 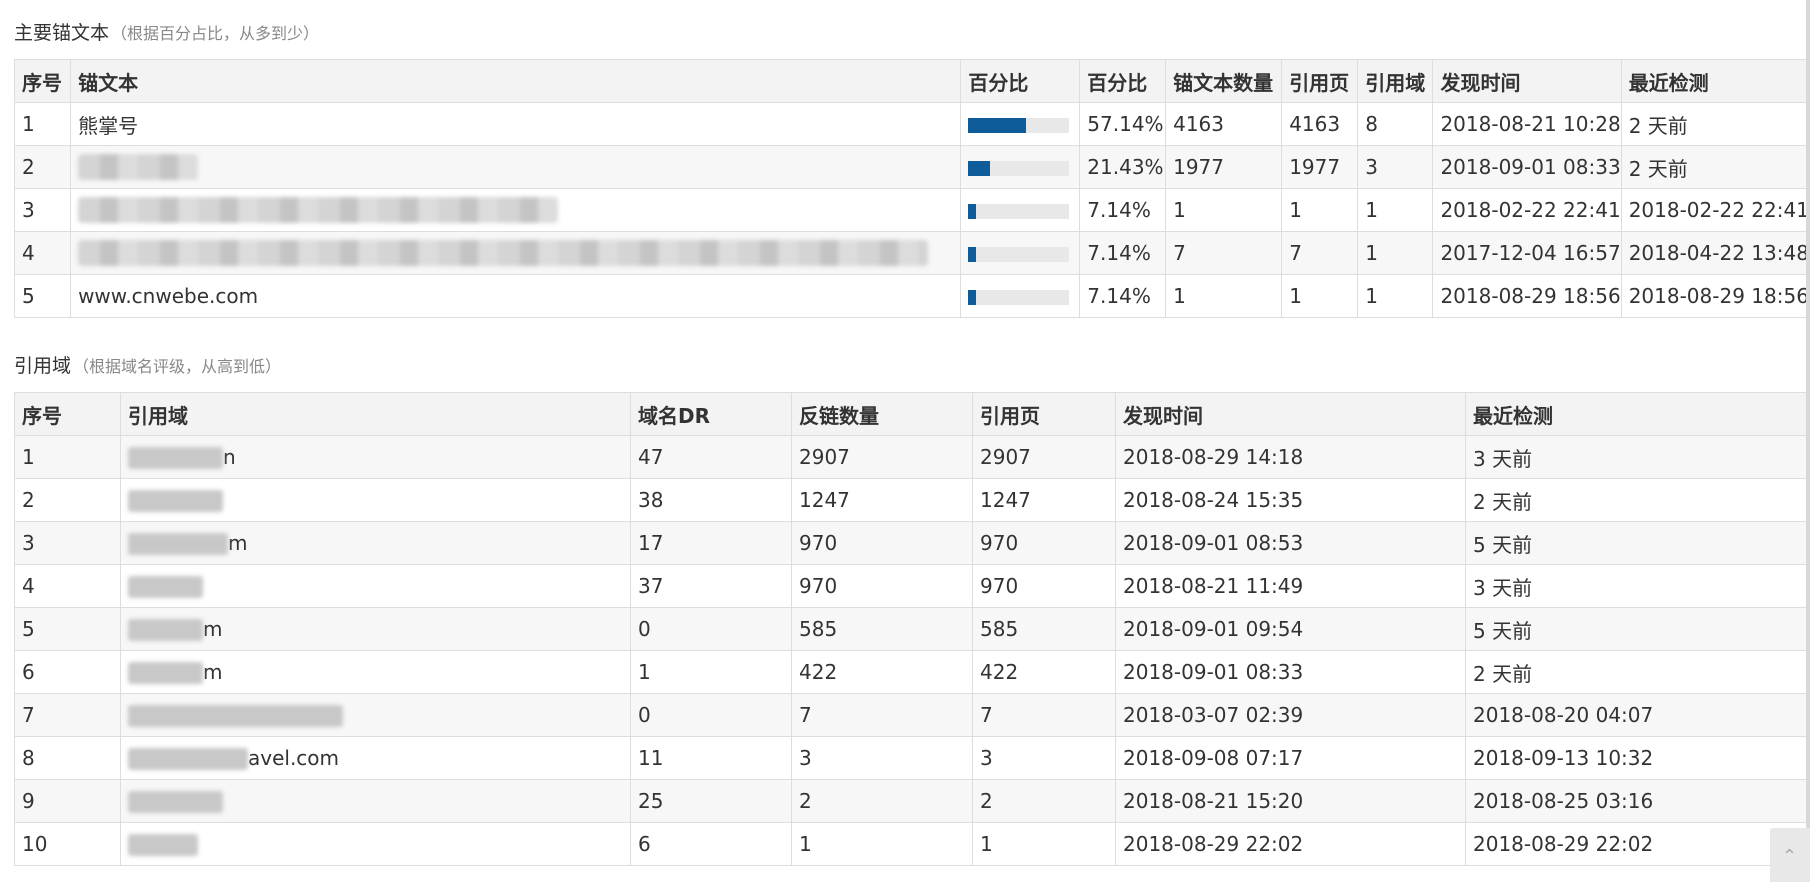 I want to click on backlink-count: 7, so click(x=882, y=715).